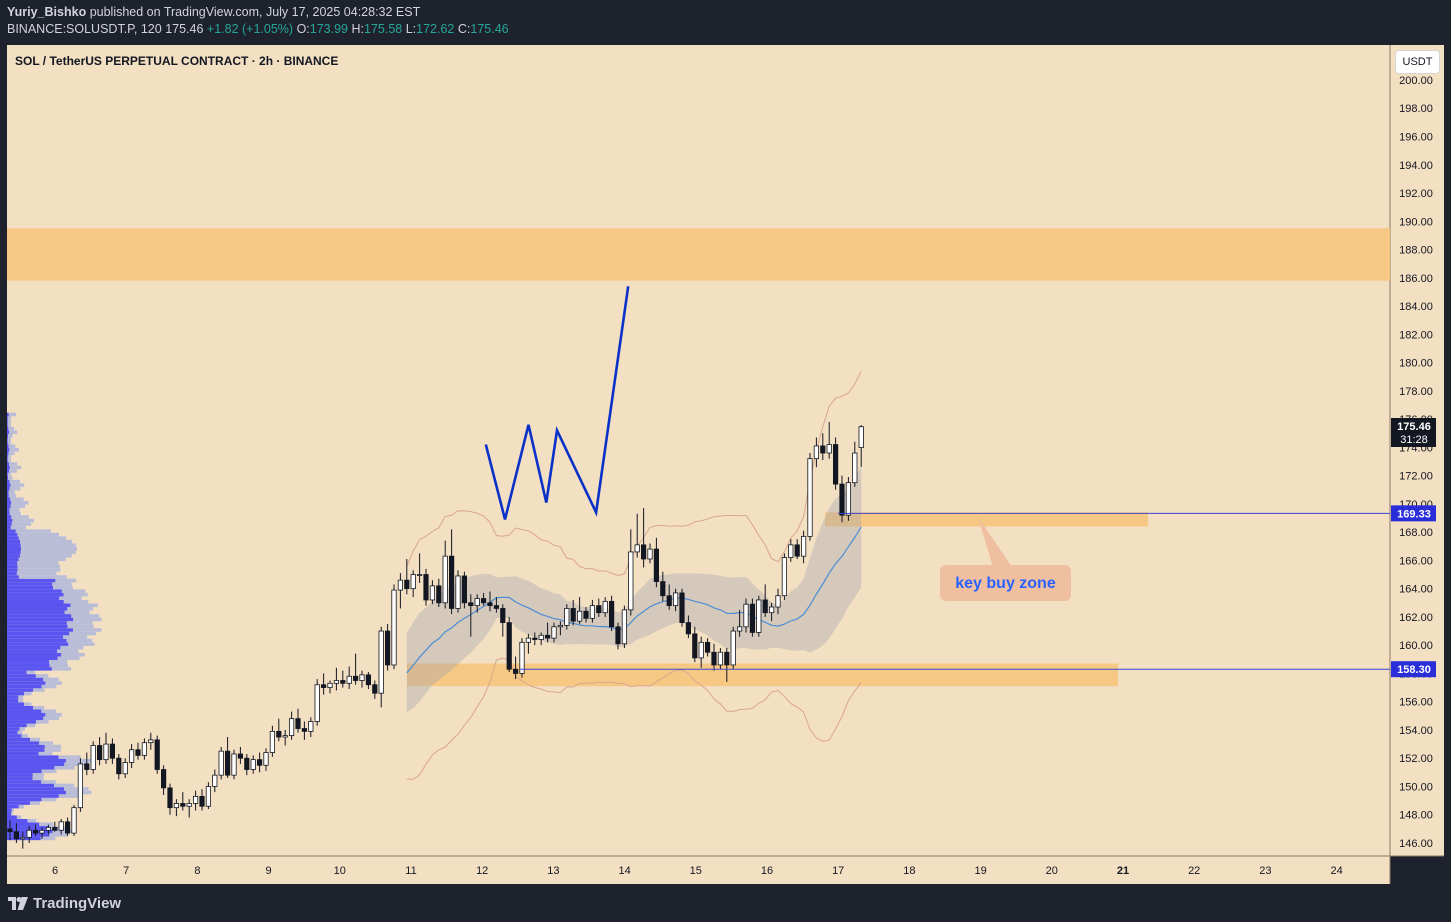  I want to click on zone-rect, so click(762, 675).